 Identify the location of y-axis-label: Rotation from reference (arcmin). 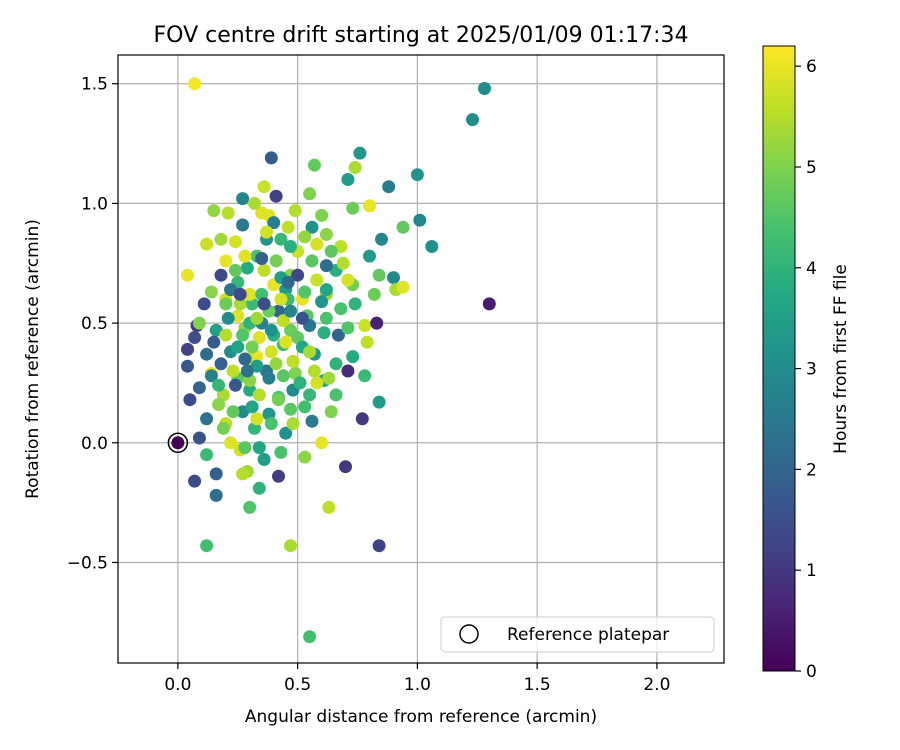
(33, 359).